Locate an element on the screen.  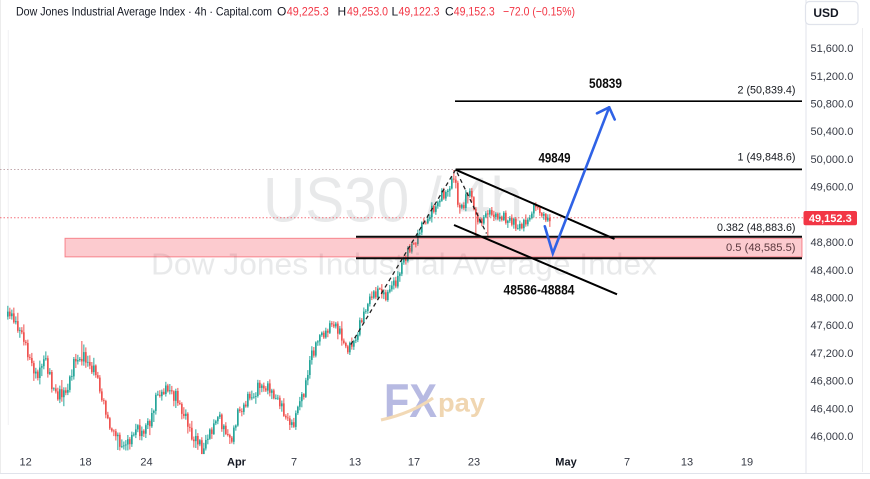
svg-text: Apr is located at coordinates (237, 463).